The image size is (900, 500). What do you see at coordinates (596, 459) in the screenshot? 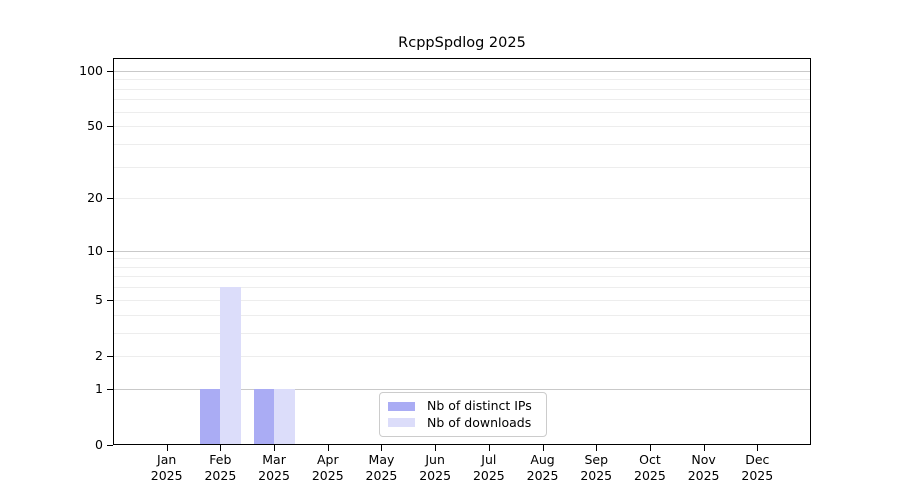
I see `x-tick-month: Sep` at bounding box center [596, 459].